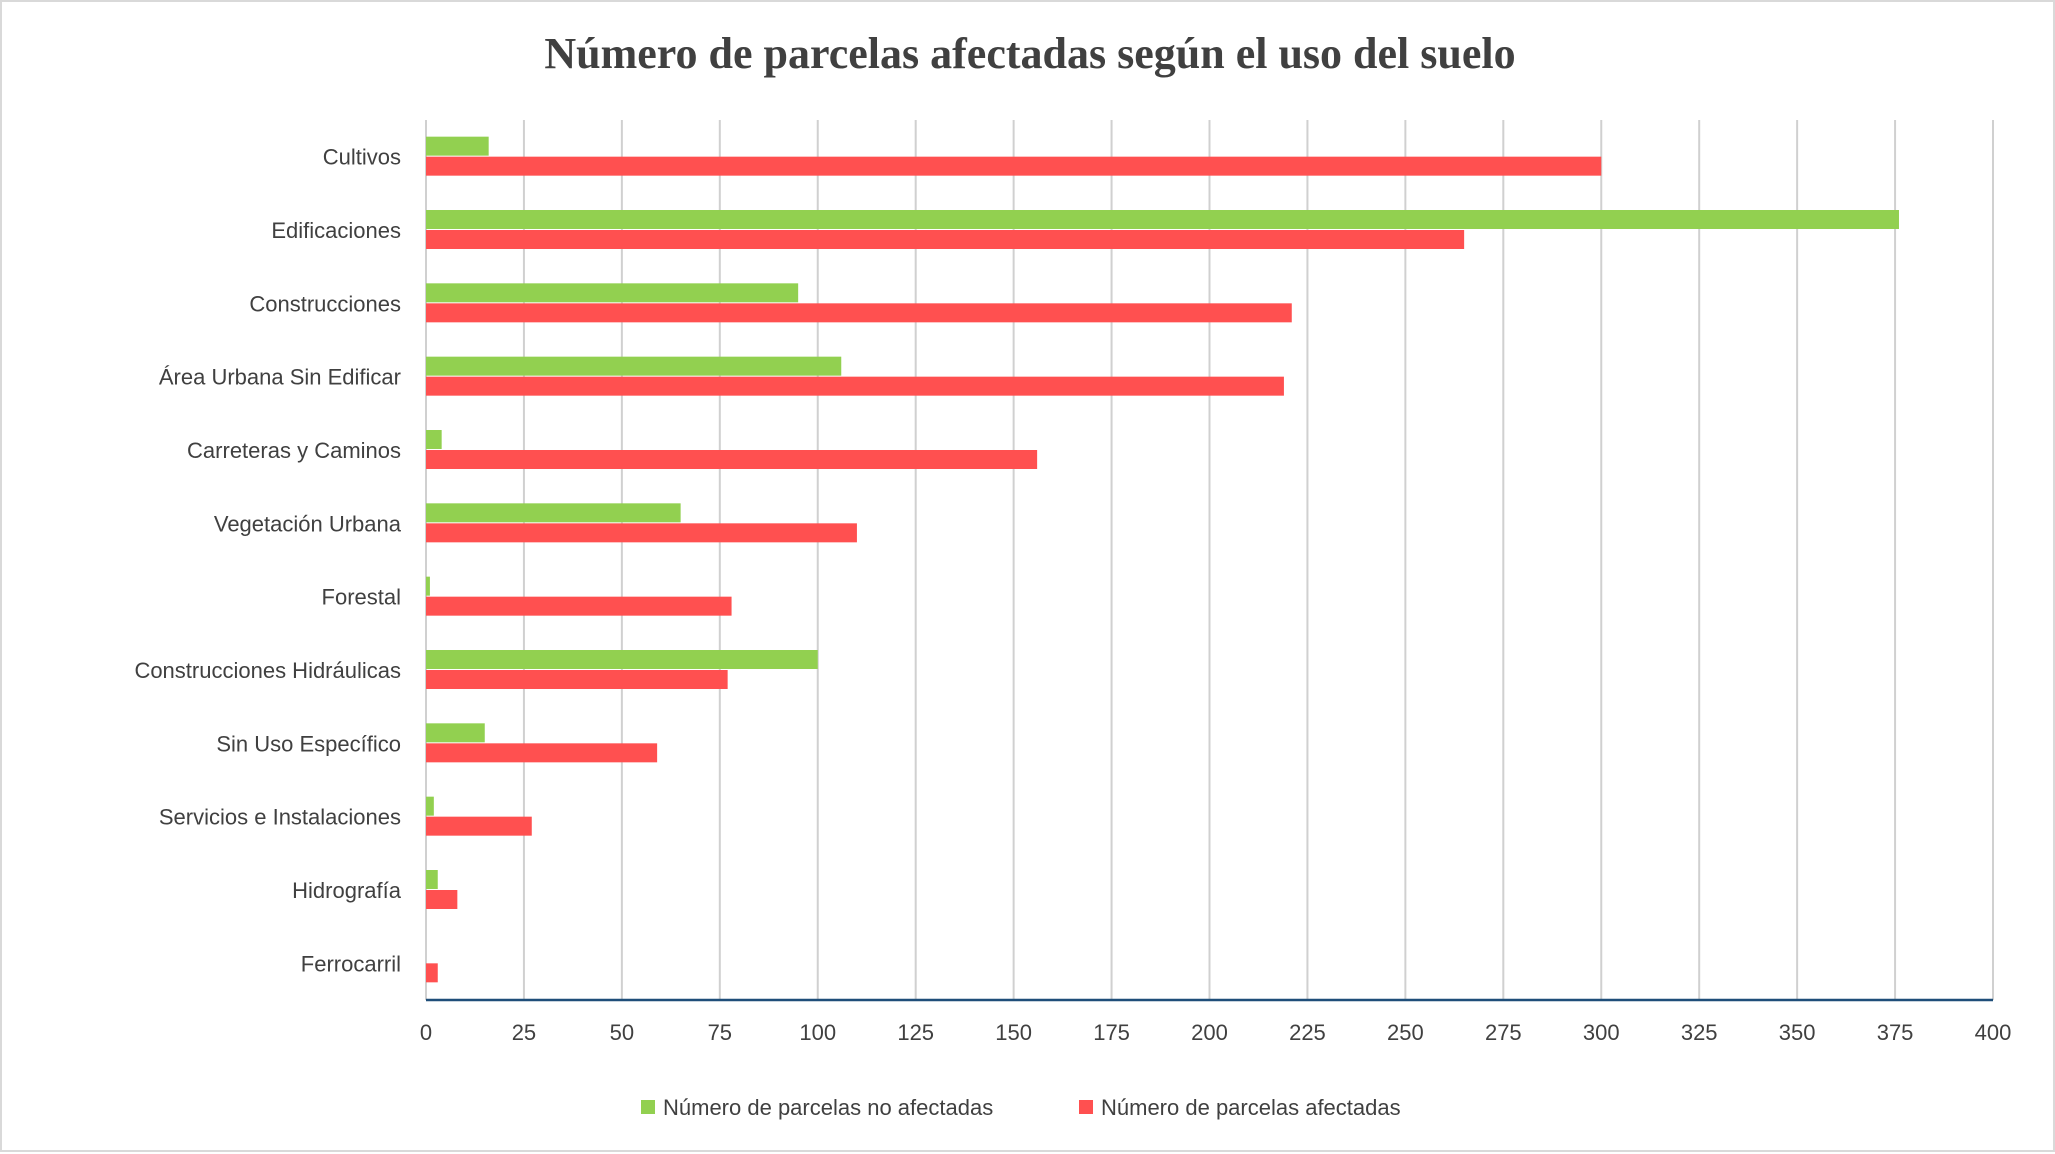  What do you see at coordinates (361, 597) in the screenshot?
I see `category-label: Forestal` at bounding box center [361, 597].